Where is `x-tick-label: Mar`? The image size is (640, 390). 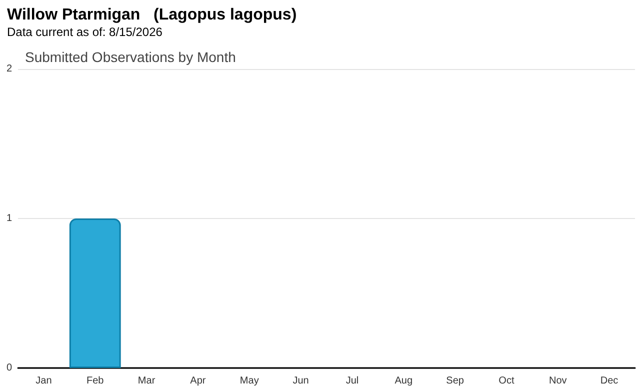
x-tick-label: Mar is located at coordinates (147, 381).